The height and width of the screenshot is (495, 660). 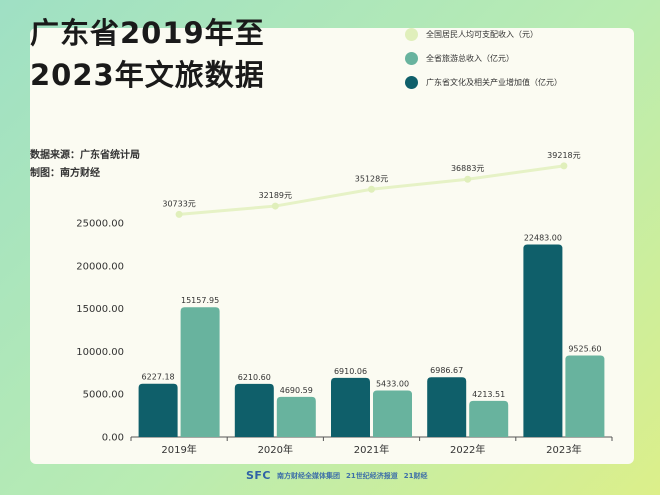 What do you see at coordinates (488, 394) in the screenshot?
I see `data-label: 4213.51` at bounding box center [488, 394].